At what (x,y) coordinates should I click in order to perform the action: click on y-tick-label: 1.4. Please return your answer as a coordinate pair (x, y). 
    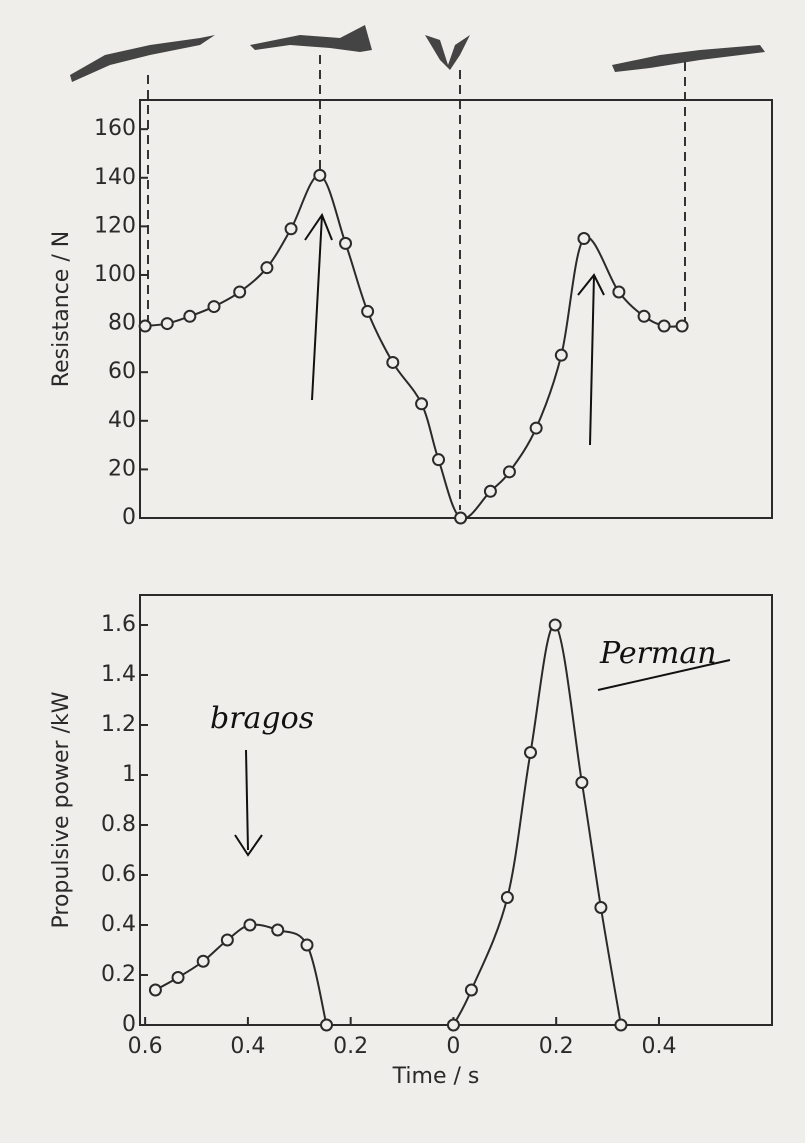
    Looking at the image, I should click on (118, 674).